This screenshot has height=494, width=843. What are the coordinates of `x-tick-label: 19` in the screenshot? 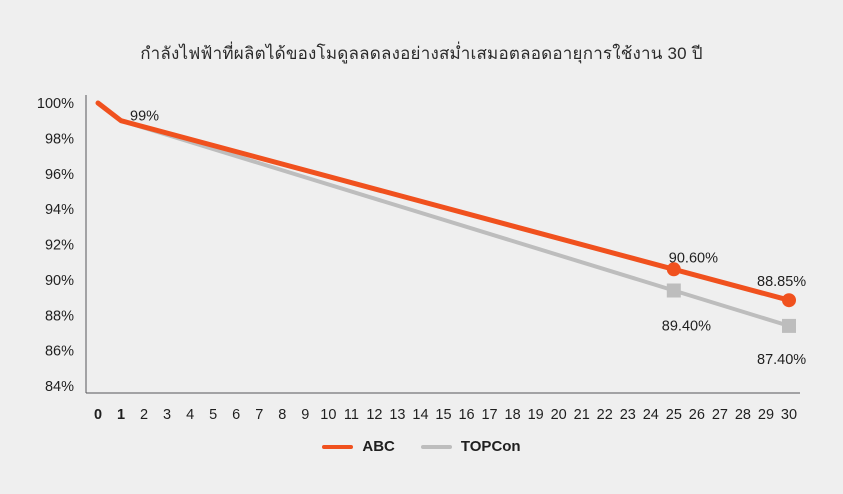 It's located at (536, 415).